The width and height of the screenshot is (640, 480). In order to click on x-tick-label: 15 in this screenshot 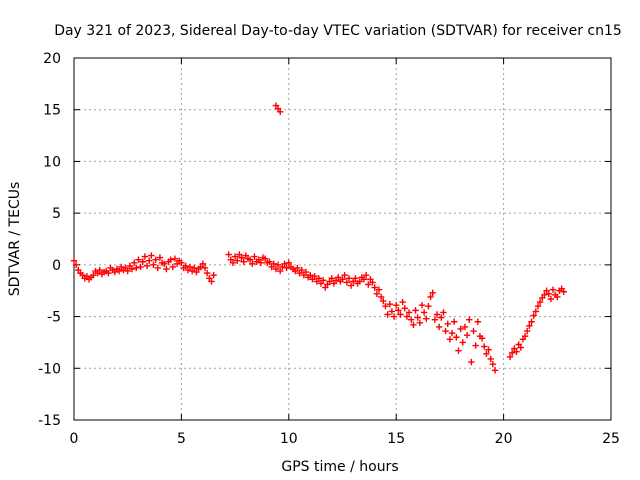, I will do `click(396, 439)`.